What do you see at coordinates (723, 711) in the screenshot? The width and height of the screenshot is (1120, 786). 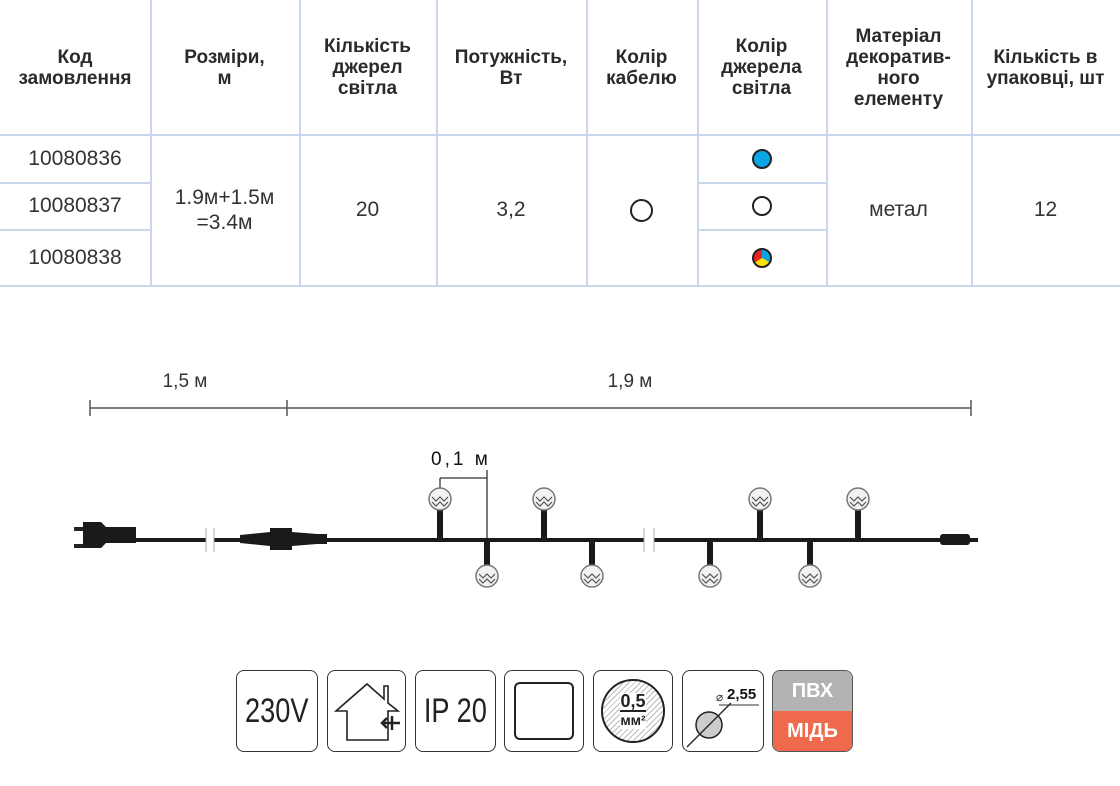 I see `diameter-icon: 2,55 ⌀` at bounding box center [723, 711].